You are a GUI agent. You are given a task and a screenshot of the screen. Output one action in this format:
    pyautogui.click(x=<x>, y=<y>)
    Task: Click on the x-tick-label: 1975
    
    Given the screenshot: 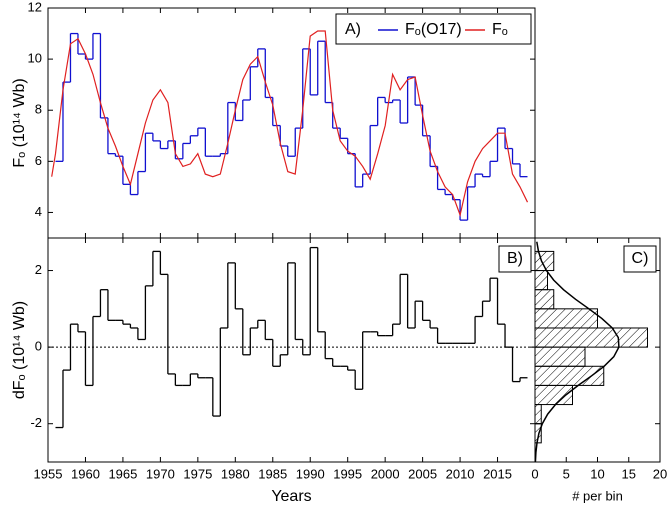 What is the action you would take?
    pyautogui.click(x=197, y=473)
    